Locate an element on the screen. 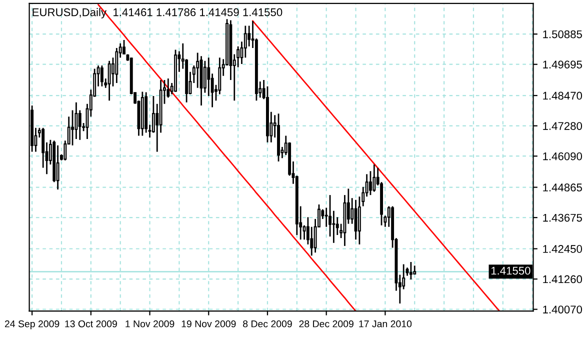  y-tick-label: 1.41260 is located at coordinates (562, 279).